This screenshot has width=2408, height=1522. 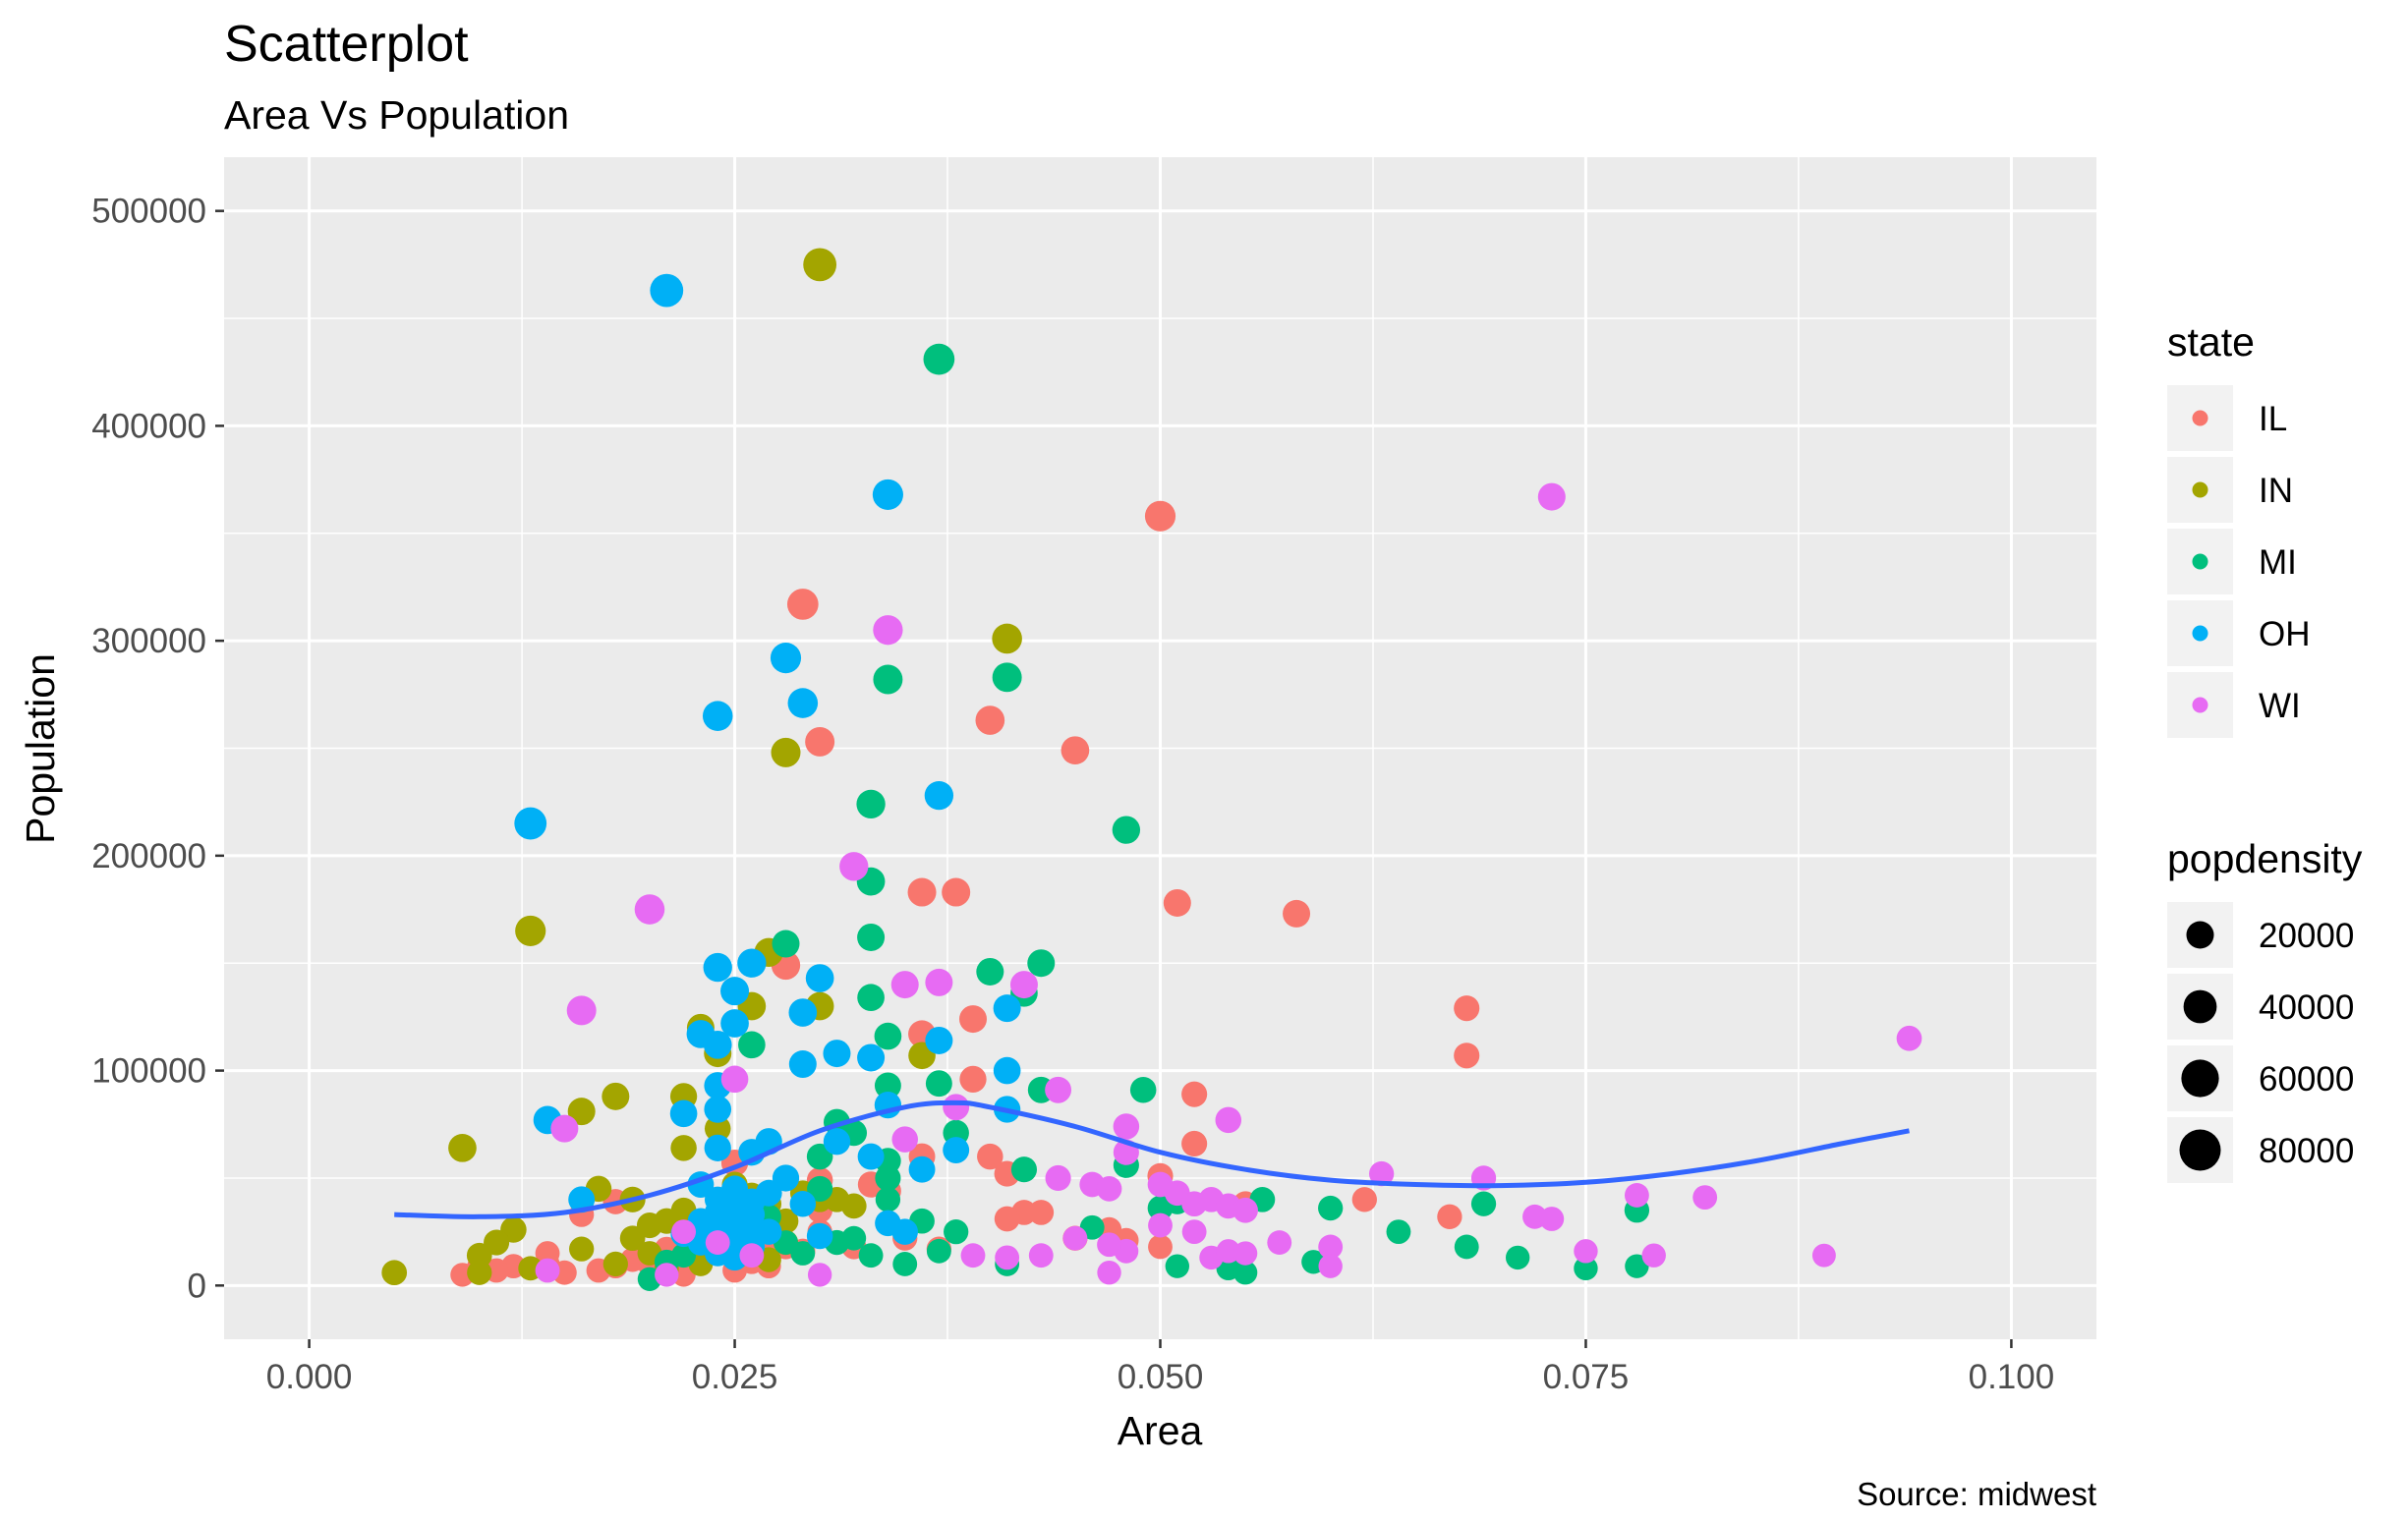 I want to click on legend-label-oh: OH, so click(x=2285, y=634).